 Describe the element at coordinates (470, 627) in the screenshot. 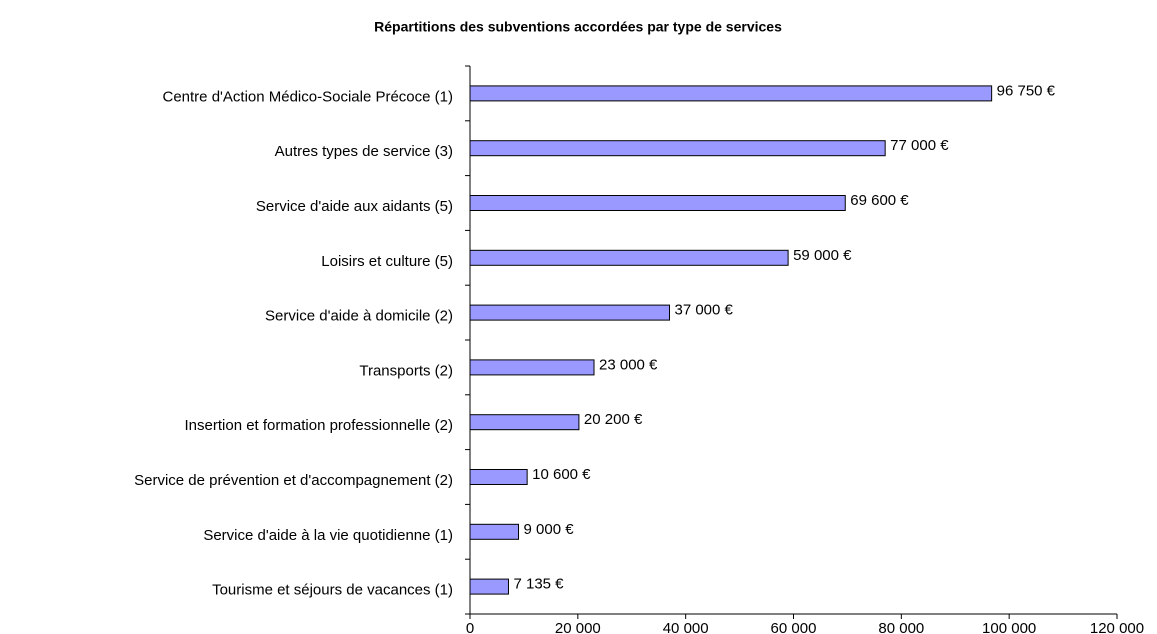

I see `x-tick-label: 0` at that location.